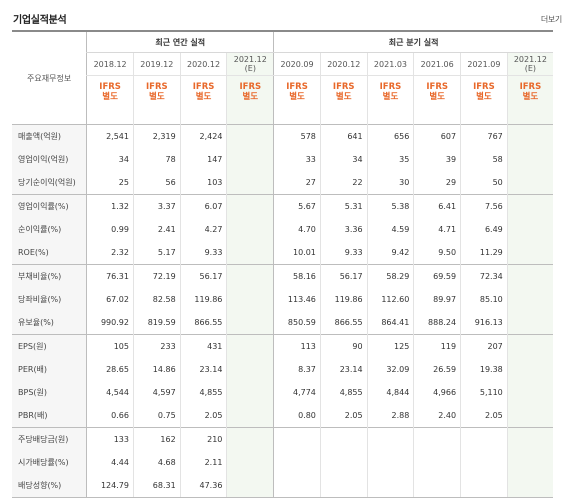 The image size is (572, 498). Describe the element at coordinates (390, 159) in the screenshot. I see `quarter-value: 35` at that location.